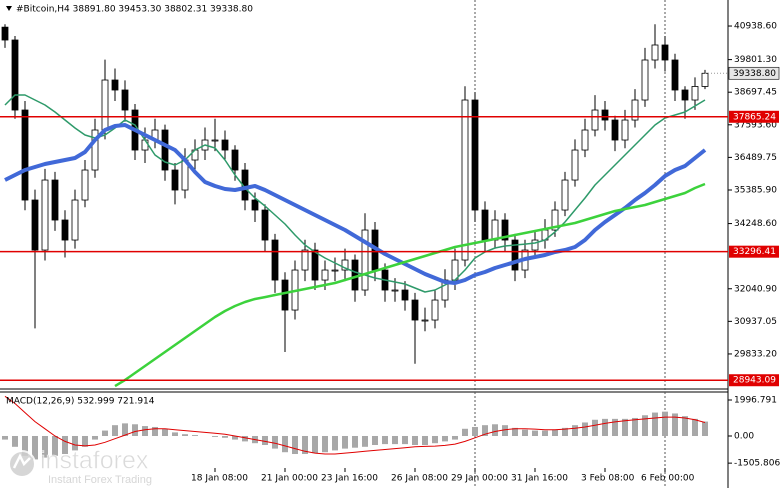 The height and width of the screenshot is (488, 780). I want to click on y-tick-label: 35385.90, so click(755, 190).